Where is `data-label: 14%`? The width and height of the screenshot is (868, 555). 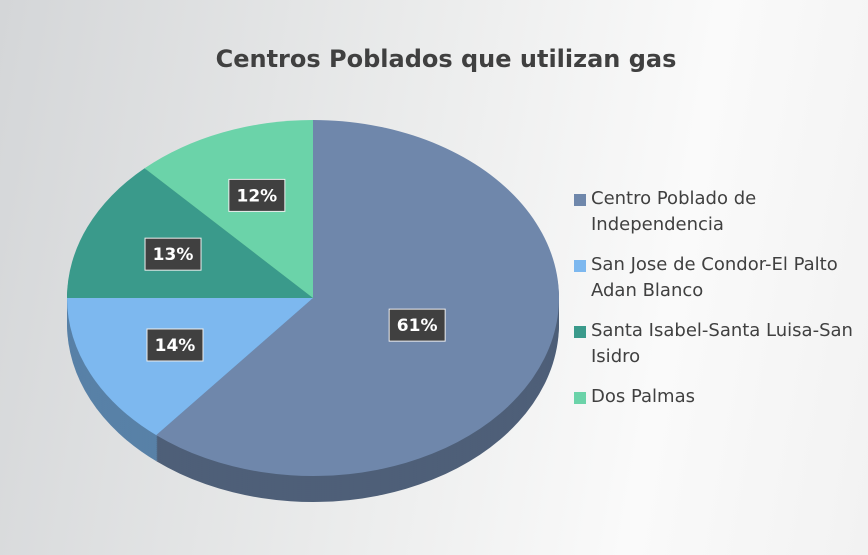 data-label: 14% is located at coordinates (175, 346).